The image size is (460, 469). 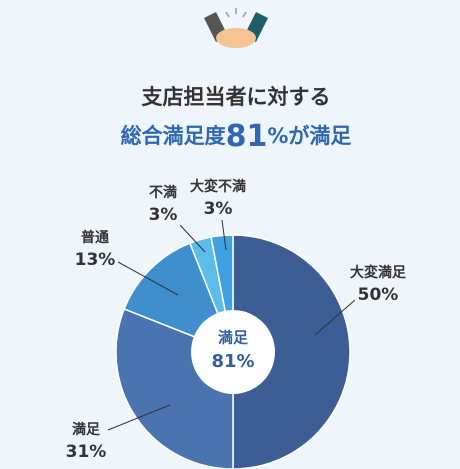 I want to click on slice-label: 普通, so click(x=95, y=237).